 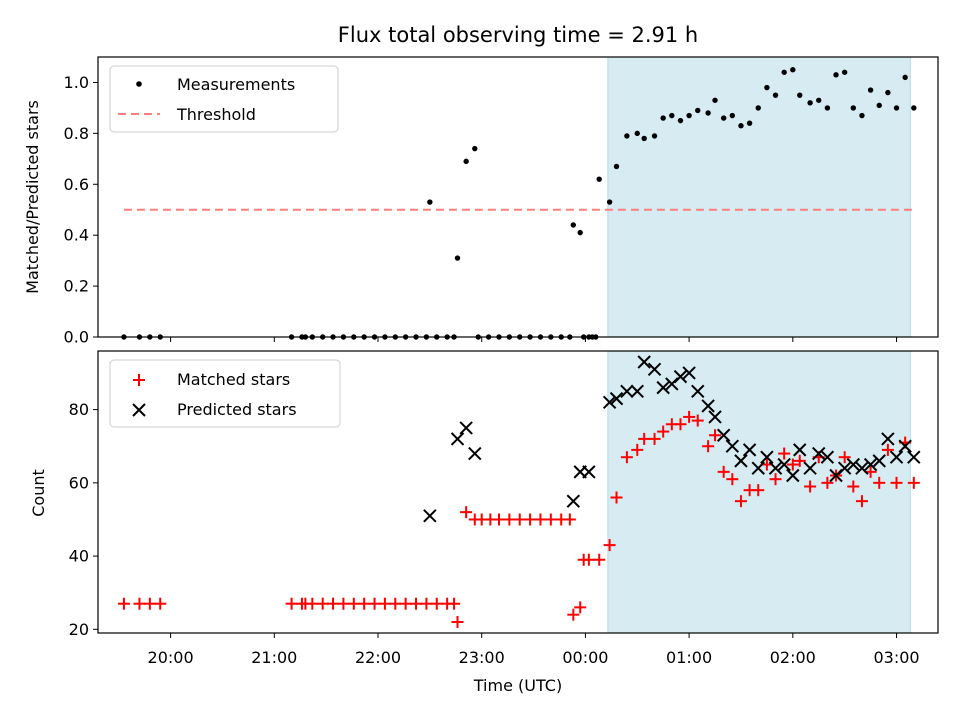 What do you see at coordinates (274, 657) in the screenshot?
I see `x-tick-label: 21:00` at bounding box center [274, 657].